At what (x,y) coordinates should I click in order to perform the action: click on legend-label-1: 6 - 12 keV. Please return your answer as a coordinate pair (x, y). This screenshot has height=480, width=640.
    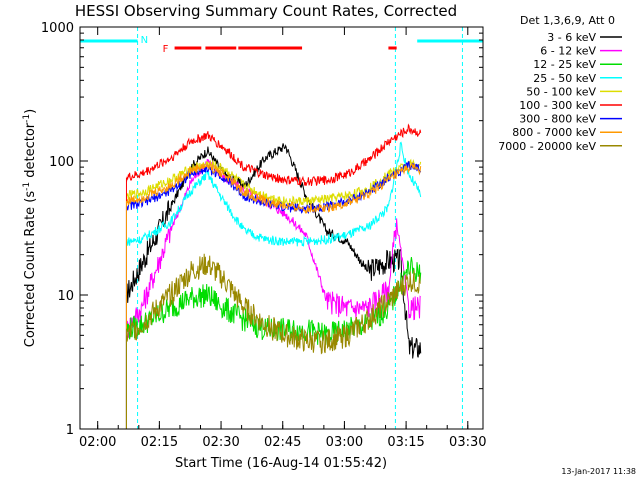
    Looking at the image, I should click on (568, 51).